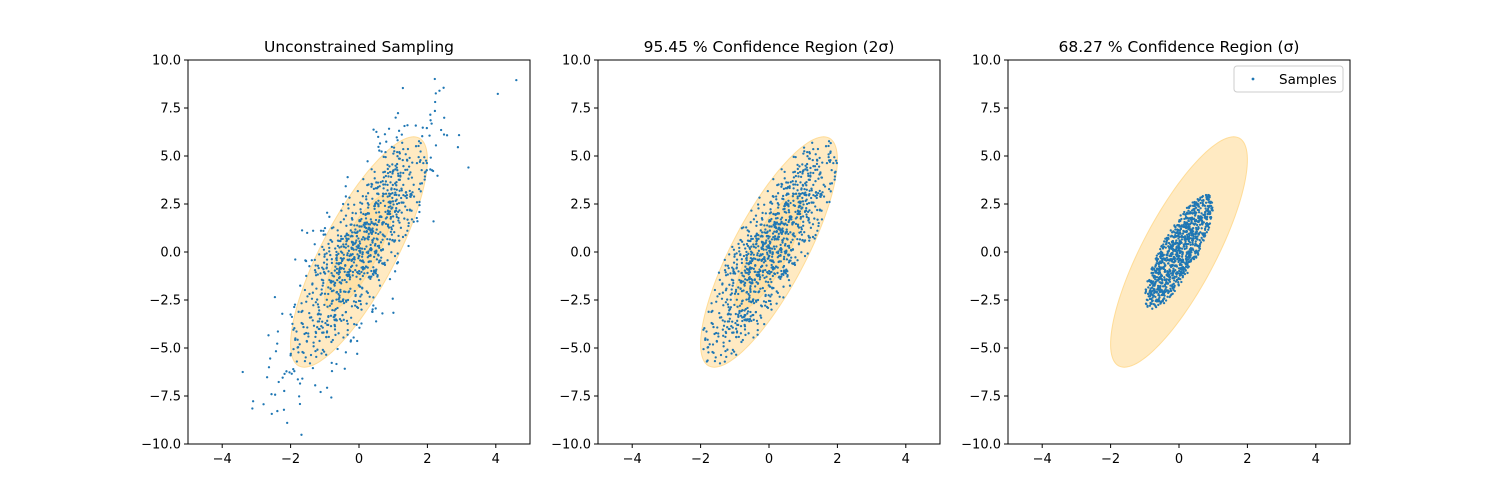  I want to click on confidence-ellipse, so click(1179, 252).